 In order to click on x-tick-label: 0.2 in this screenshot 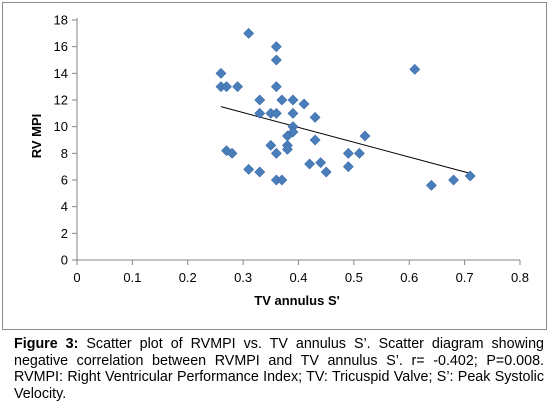, I will do `click(188, 277)`.